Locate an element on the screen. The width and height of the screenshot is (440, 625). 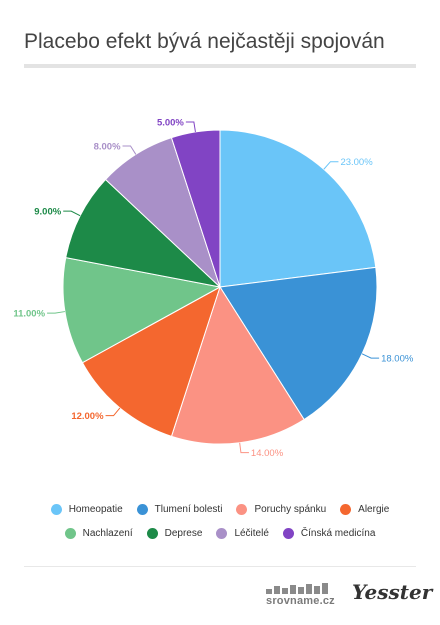
srovname-logo-text: srovname.cz is located at coordinates (300, 601).